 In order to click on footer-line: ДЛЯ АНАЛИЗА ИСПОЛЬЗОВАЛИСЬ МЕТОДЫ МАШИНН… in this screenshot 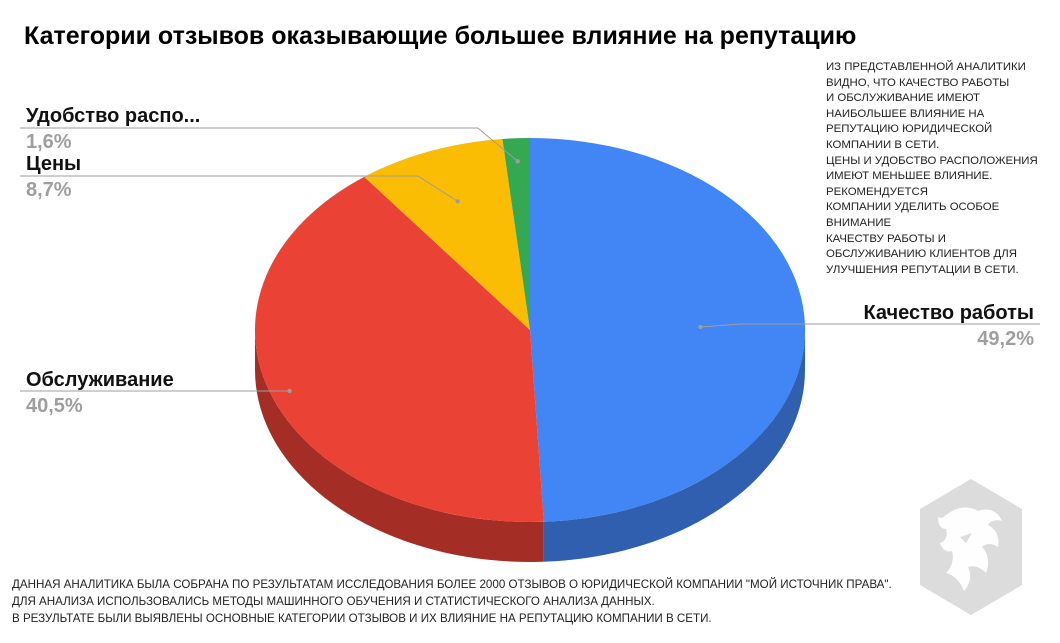, I will do `click(333, 601)`.